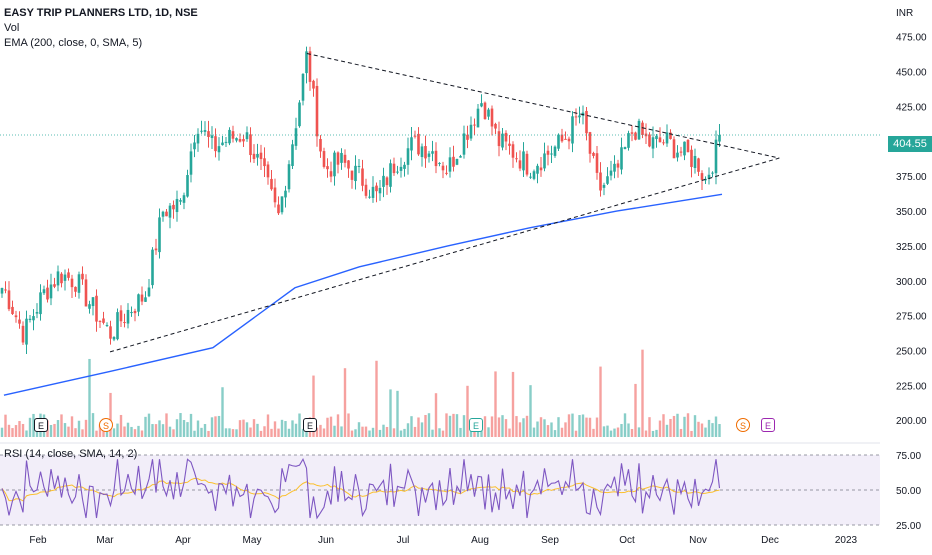 This screenshot has width=932, height=555. Describe the element at coordinates (480, 540) in the screenshot. I see `time-tick-label: Aug` at that location.